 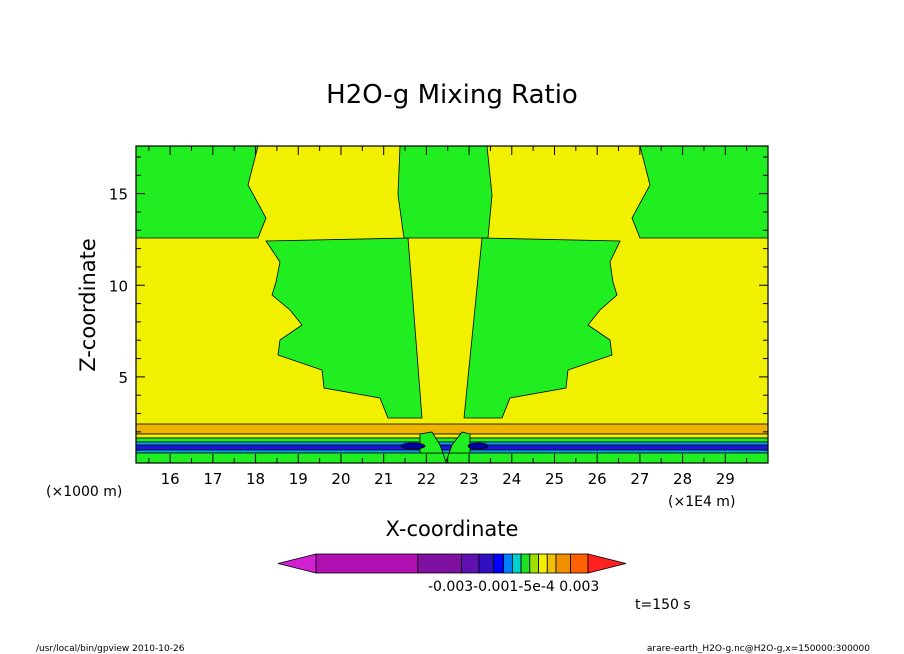 I want to click on contour-green-band, so click(x=452, y=440).